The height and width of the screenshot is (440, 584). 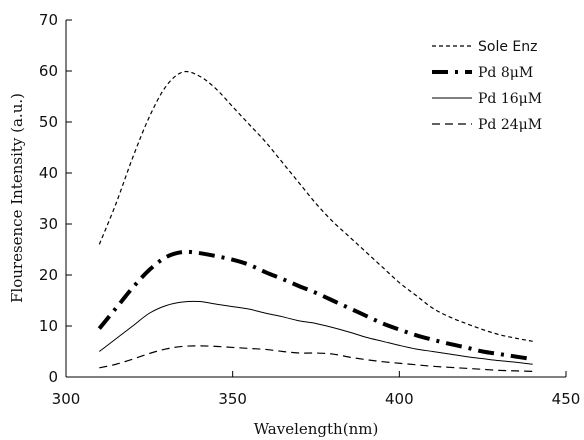 I want to click on y-tick-label: 30, so click(x=48, y=224).